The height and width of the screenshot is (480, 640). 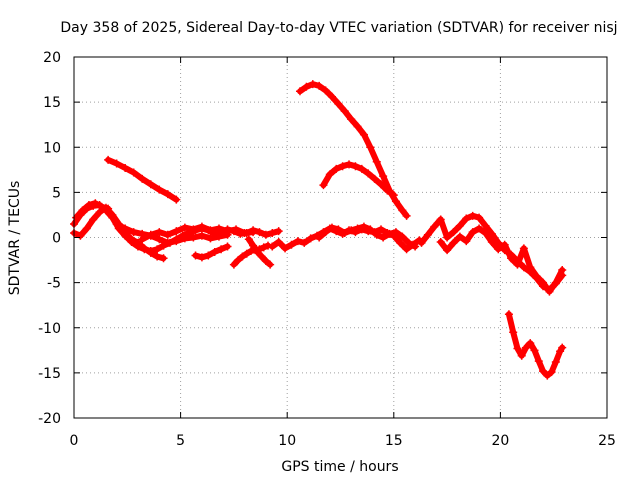 I want to click on series-track-main-l, so click(x=501, y=260).